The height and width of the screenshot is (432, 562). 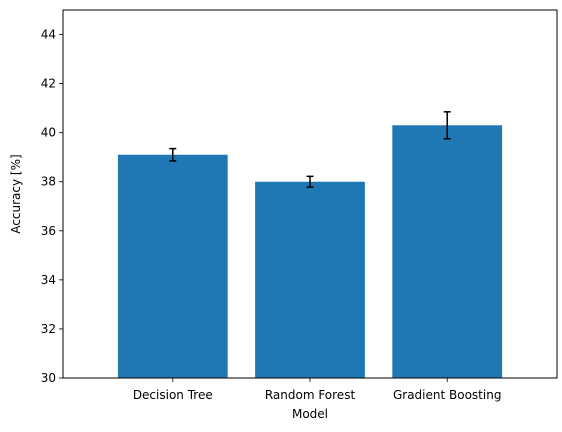 I want to click on bar-decision-tree, so click(x=172, y=266).